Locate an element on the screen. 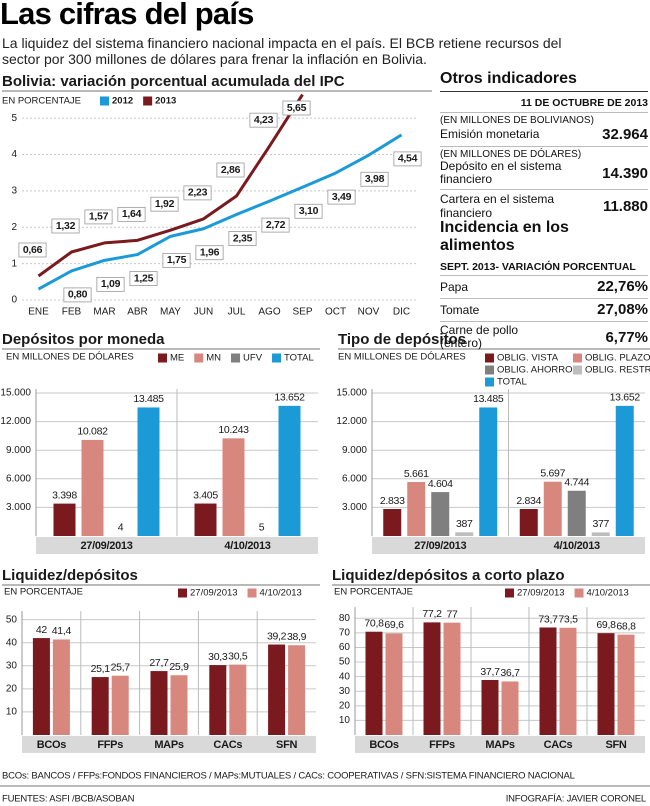  data-label: 25,9 is located at coordinates (179, 667).